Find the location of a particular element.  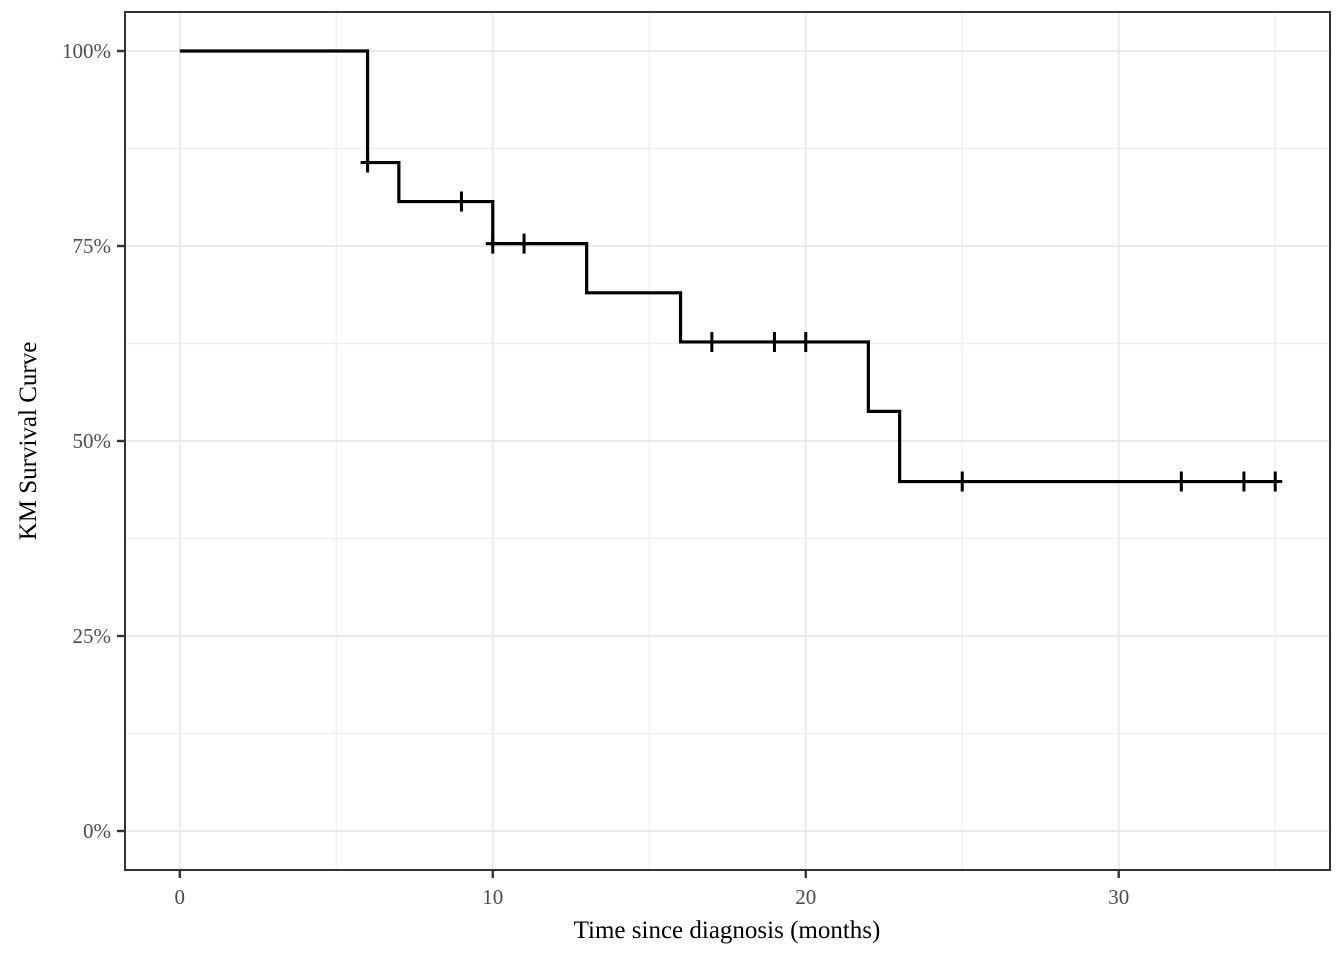

x-tick-label: 30 is located at coordinates (1118, 897).